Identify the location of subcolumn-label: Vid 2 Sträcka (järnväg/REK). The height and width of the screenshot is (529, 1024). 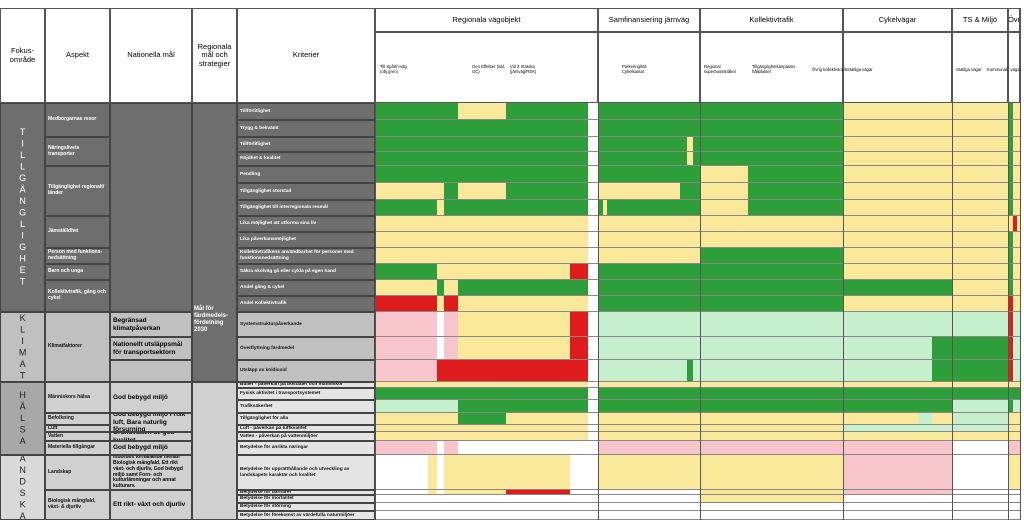
(523, 69).